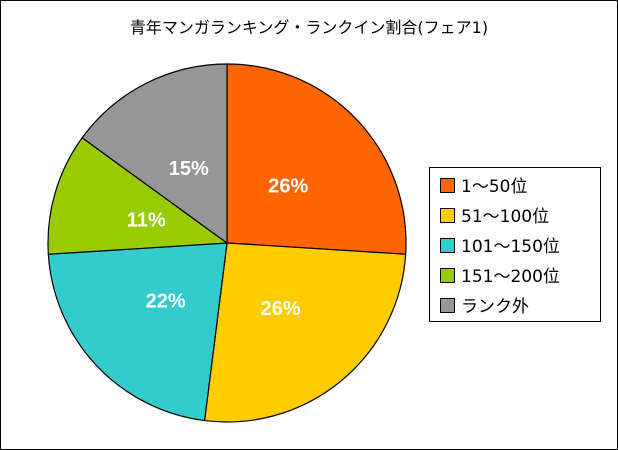  I want to click on data-label-51-100: 26%, so click(281, 309).